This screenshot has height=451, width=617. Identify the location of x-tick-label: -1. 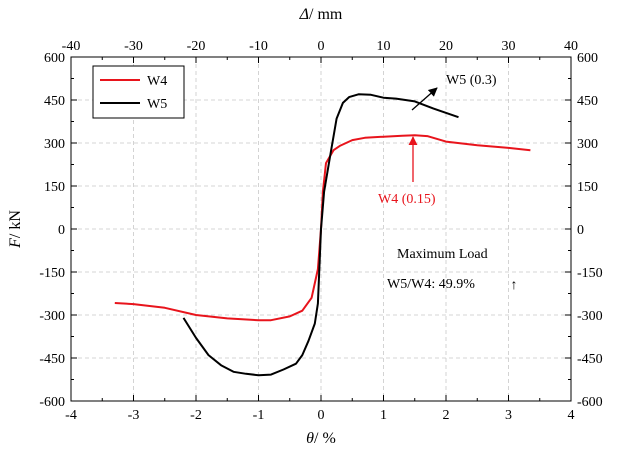
(259, 415).